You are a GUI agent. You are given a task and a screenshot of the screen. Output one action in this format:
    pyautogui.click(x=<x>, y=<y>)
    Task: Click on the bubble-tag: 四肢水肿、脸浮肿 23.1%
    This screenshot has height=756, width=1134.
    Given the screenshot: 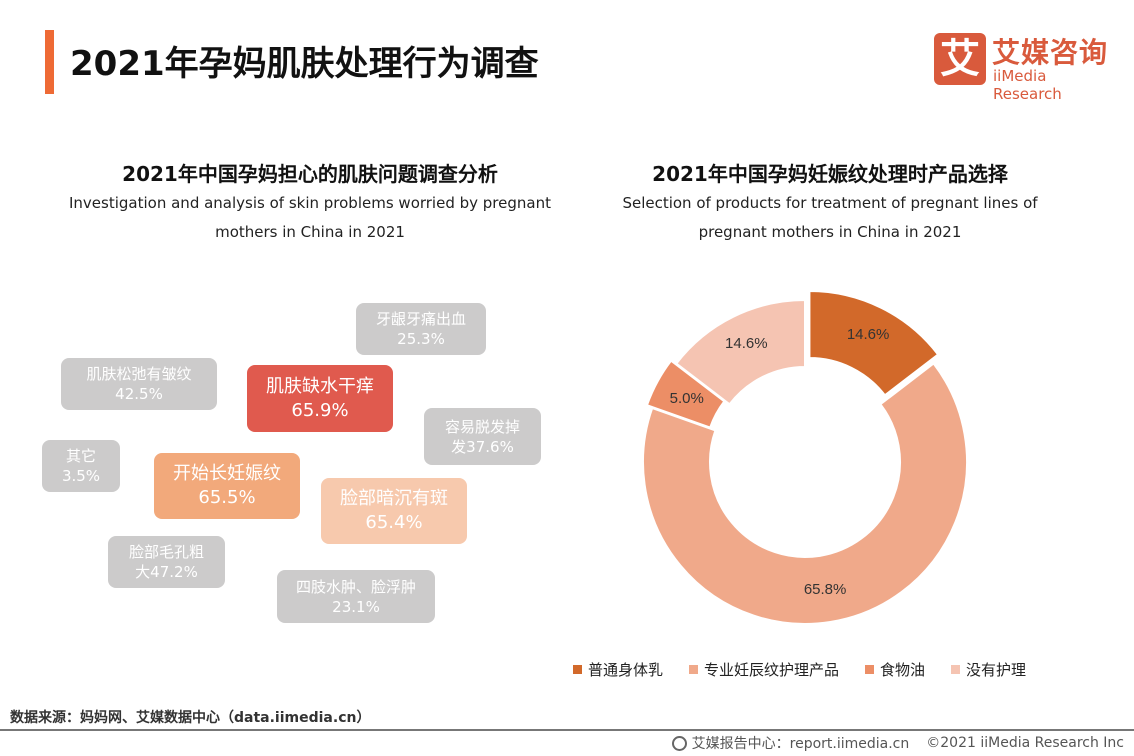 What is the action you would take?
    pyautogui.click(x=356, y=596)
    